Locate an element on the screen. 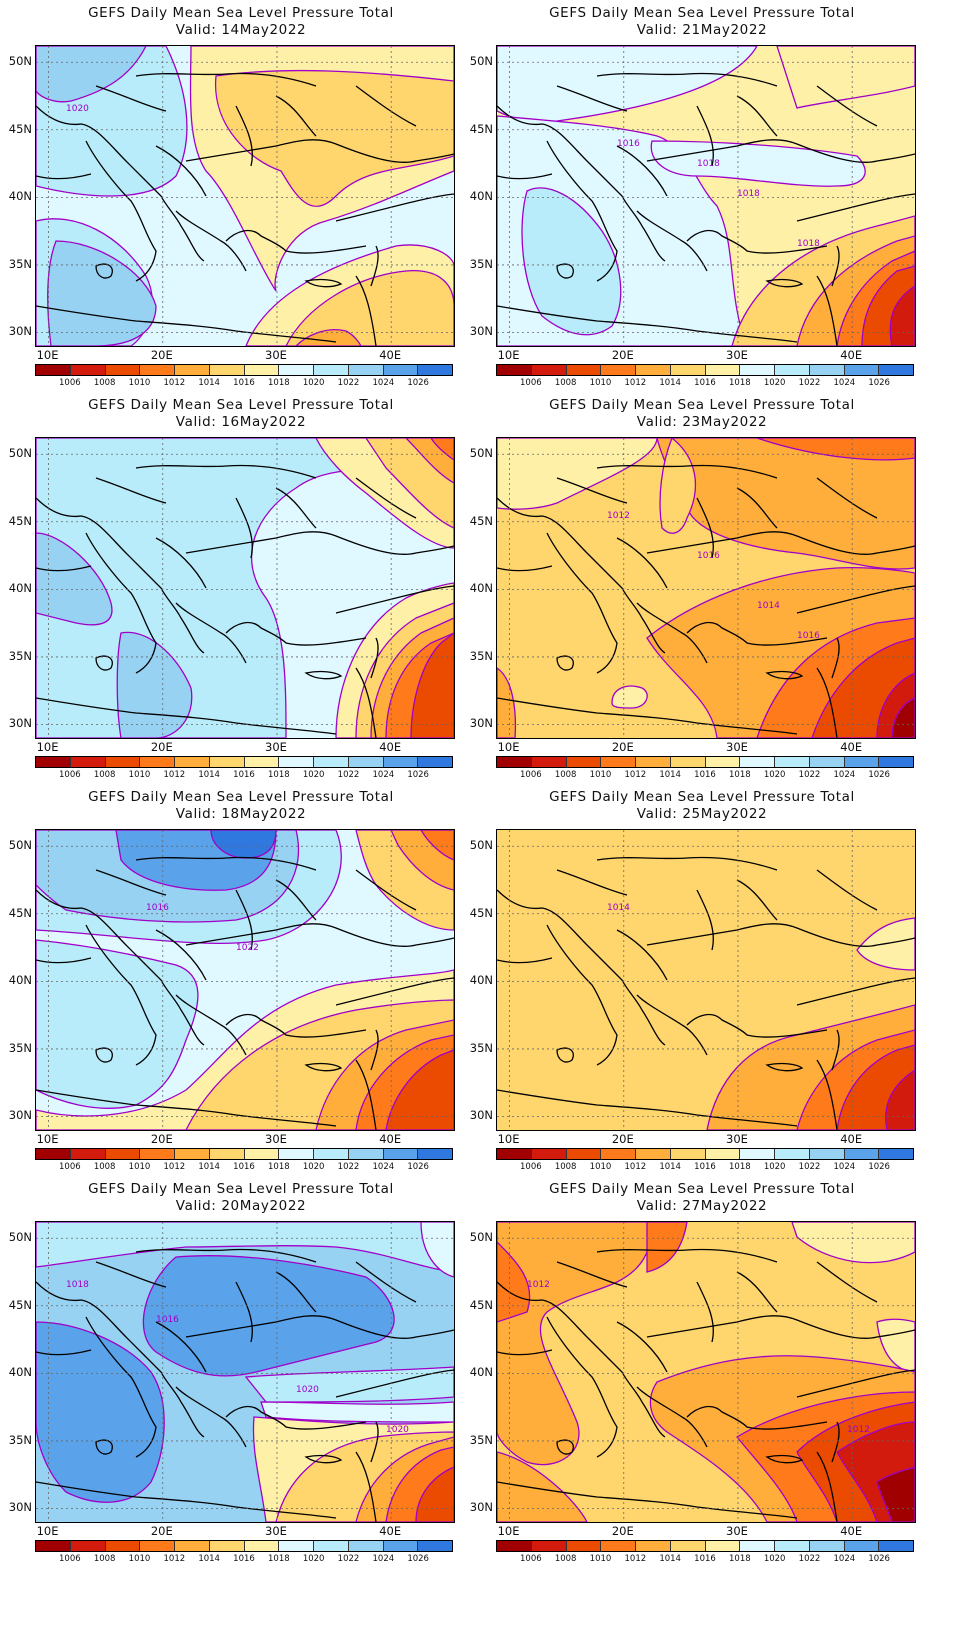 The width and height of the screenshot is (964, 1640). pressure-map: 1014 is located at coordinates (706, 980).